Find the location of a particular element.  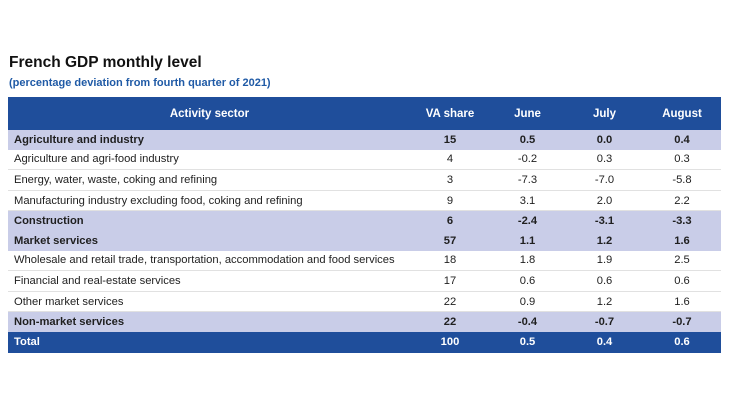

june-cell: -7.3 is located at coordinates (527, 180).